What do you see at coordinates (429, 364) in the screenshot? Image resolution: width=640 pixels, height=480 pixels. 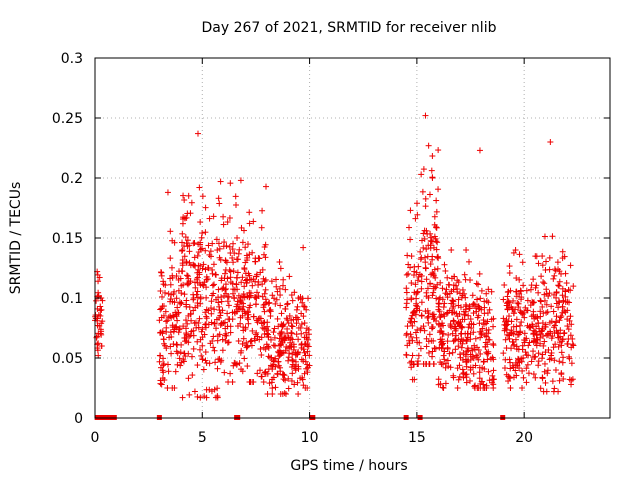 I see `data-point-low` at bounding box center [429, 364].